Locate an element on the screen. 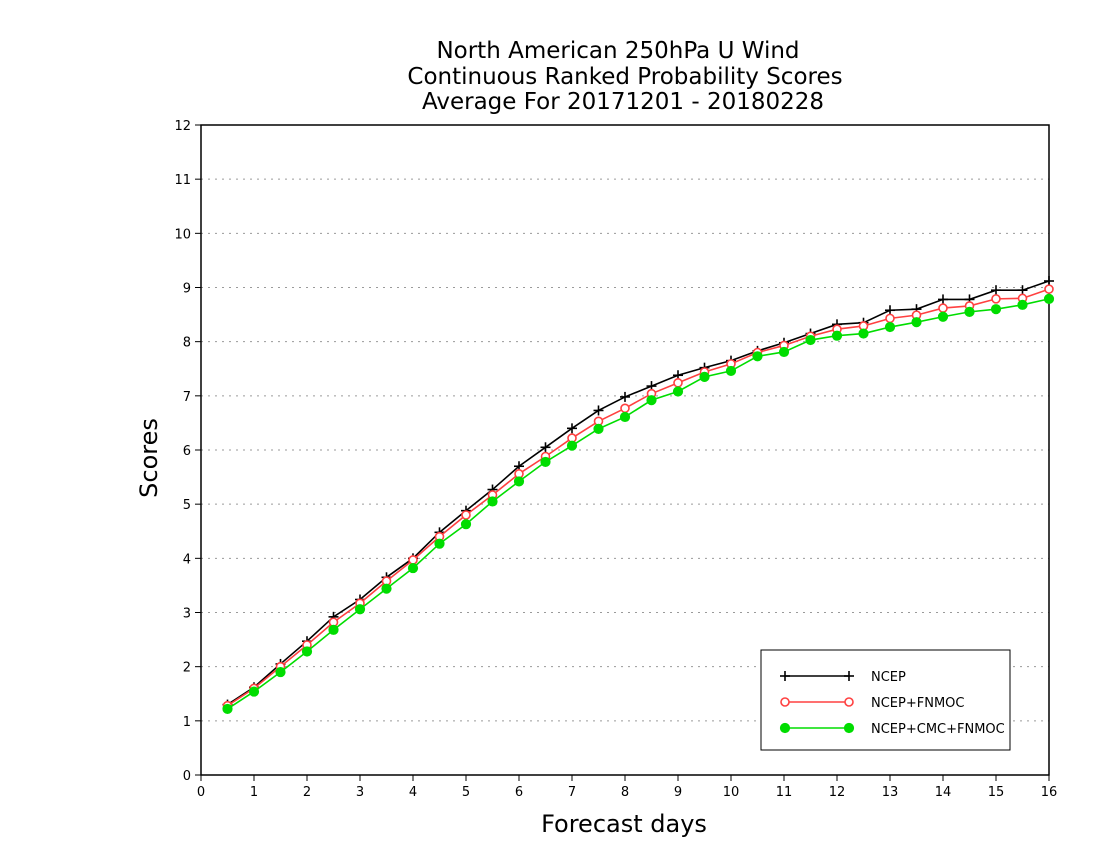  x-tick-label: 5 is located at coordinates (466, 792).